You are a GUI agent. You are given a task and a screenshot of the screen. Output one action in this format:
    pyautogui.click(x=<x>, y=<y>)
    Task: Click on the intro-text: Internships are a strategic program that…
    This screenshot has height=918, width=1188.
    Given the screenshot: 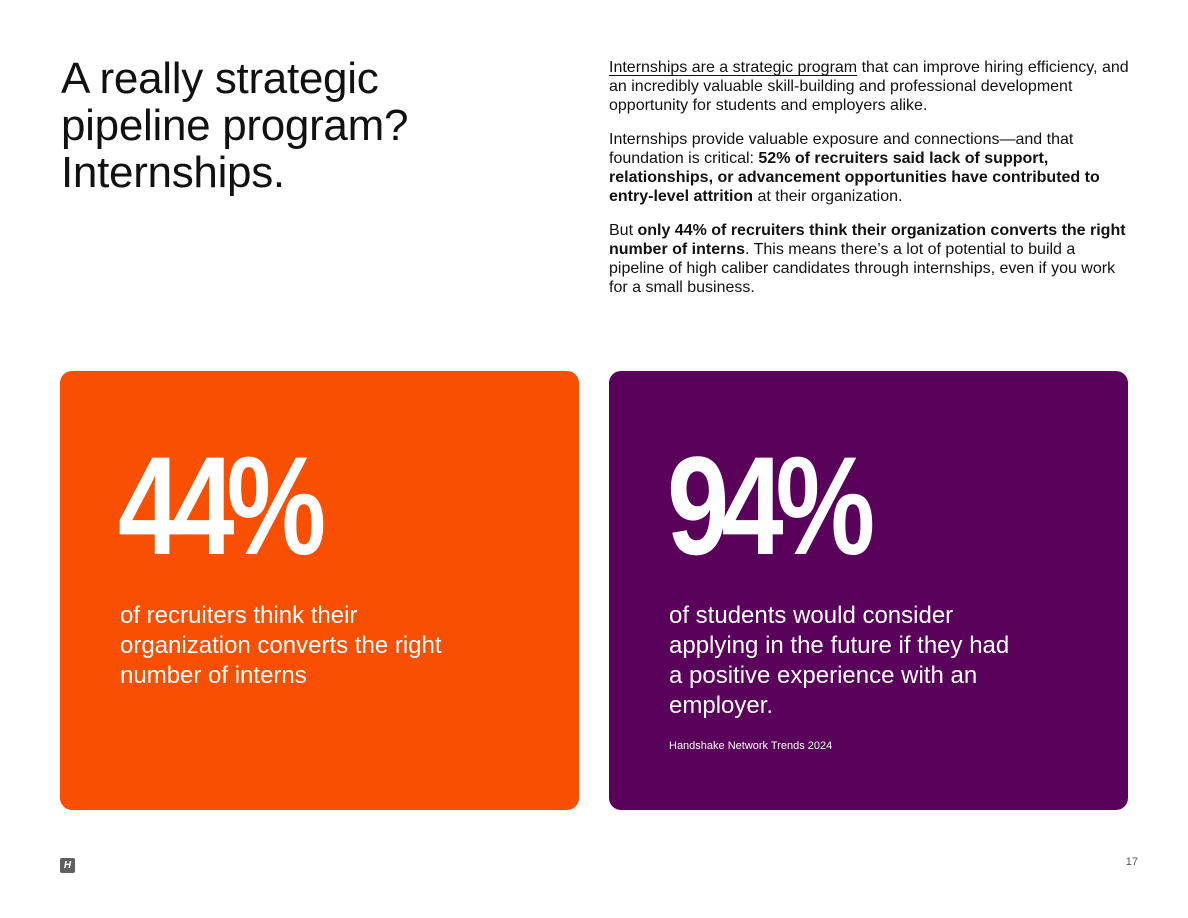 What is the action you would take?
    pyautogui.click(x=869, y=185)
    